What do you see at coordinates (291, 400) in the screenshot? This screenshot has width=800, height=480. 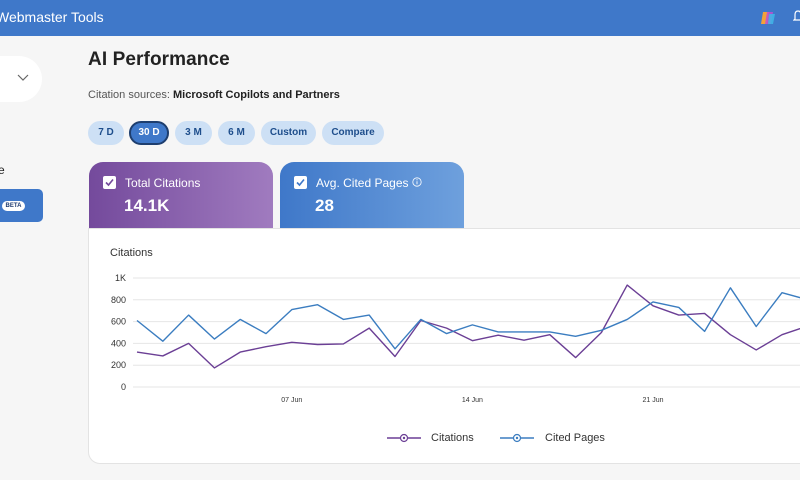 I see `x-tick-label: 07 Jun` at bounding box center [291, 400].